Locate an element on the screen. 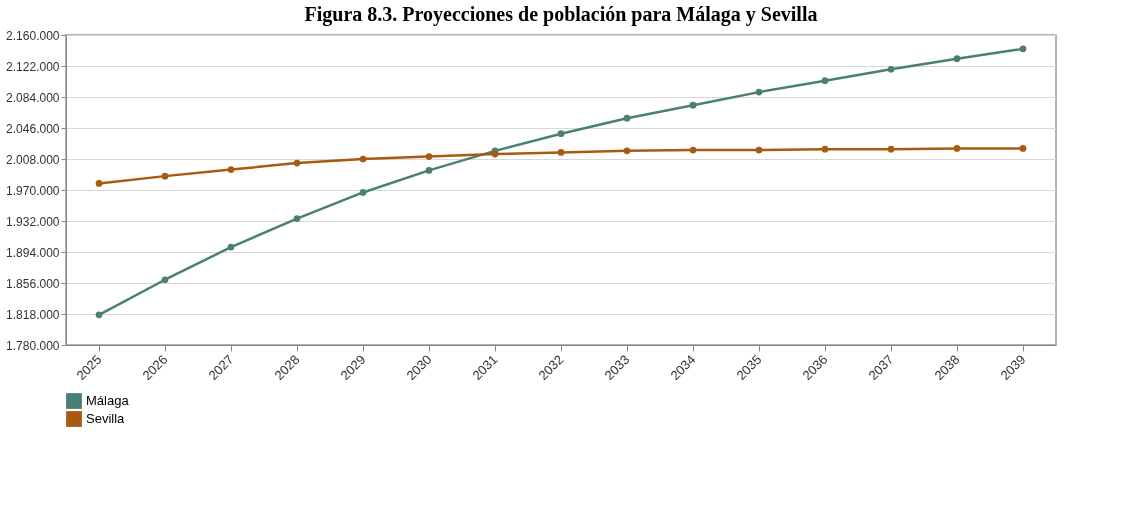 This screenshot has width=1124, height=510. y-tick-label: 2.084.000 is located at coordinates (33, 97).